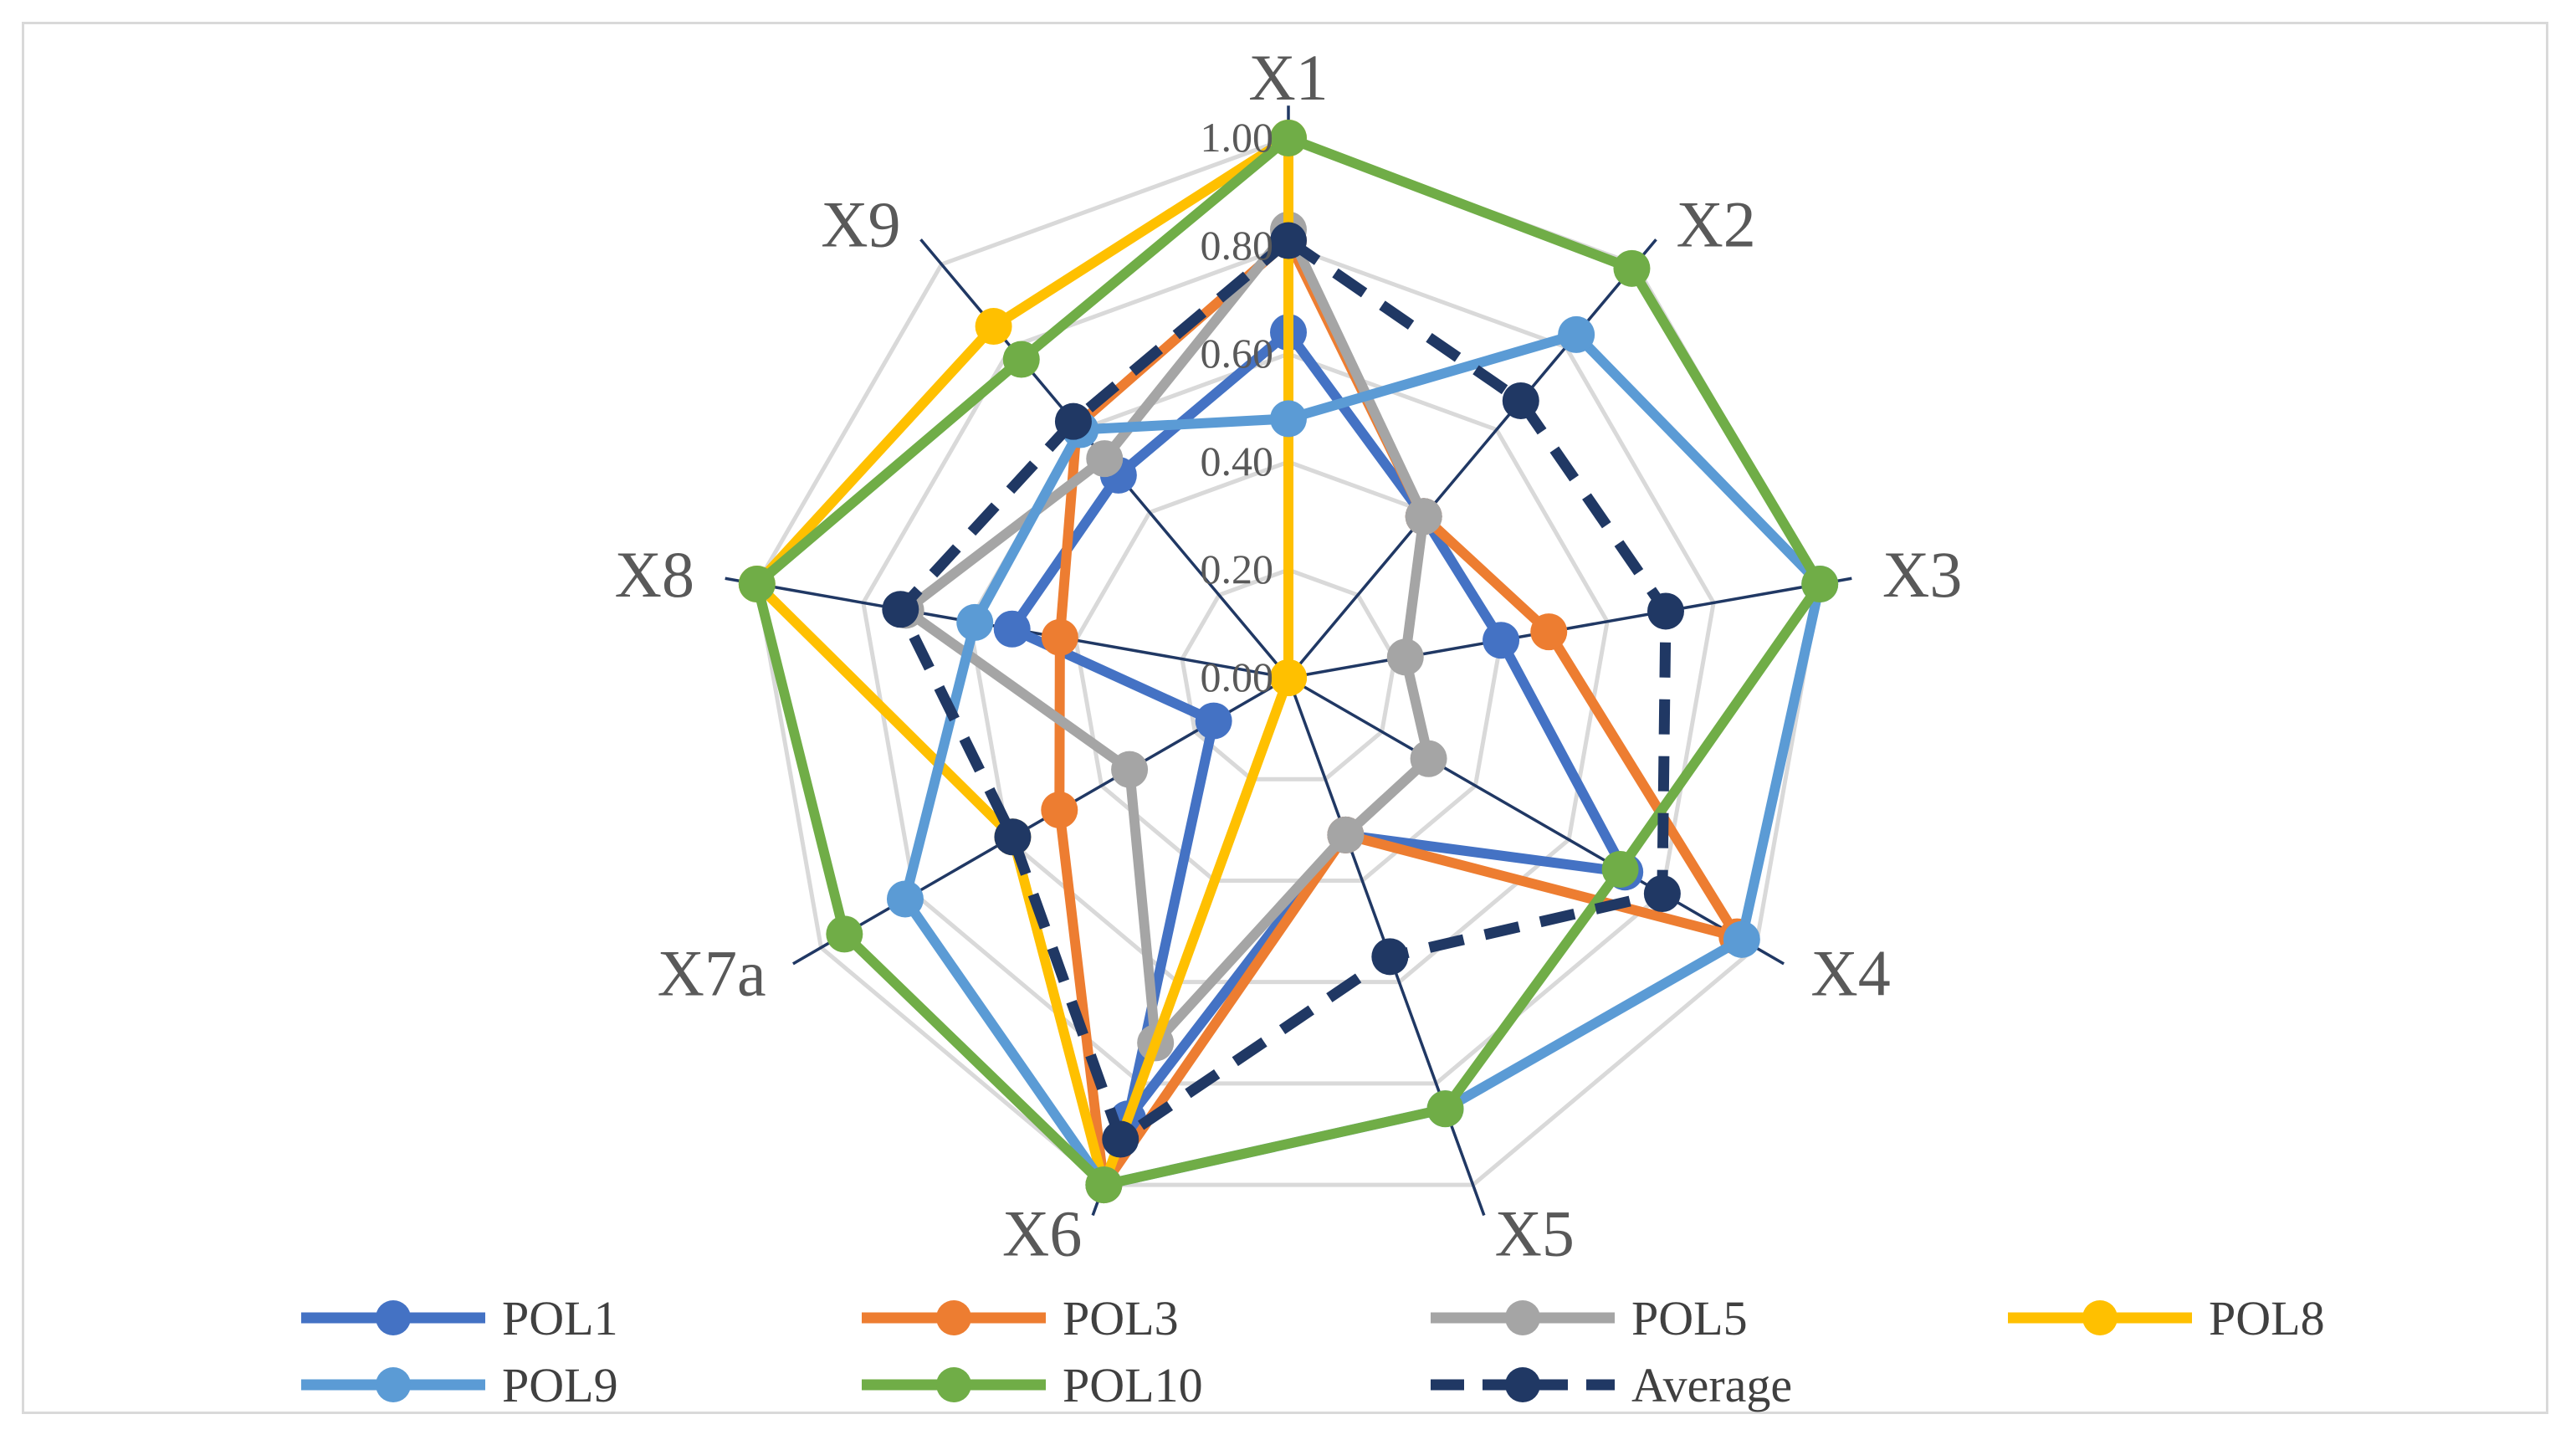  What do you see at coordinates (1716, 223) in the screenshot?
I see `axis-label-x2: X2` at bounding box center [1716, 223].